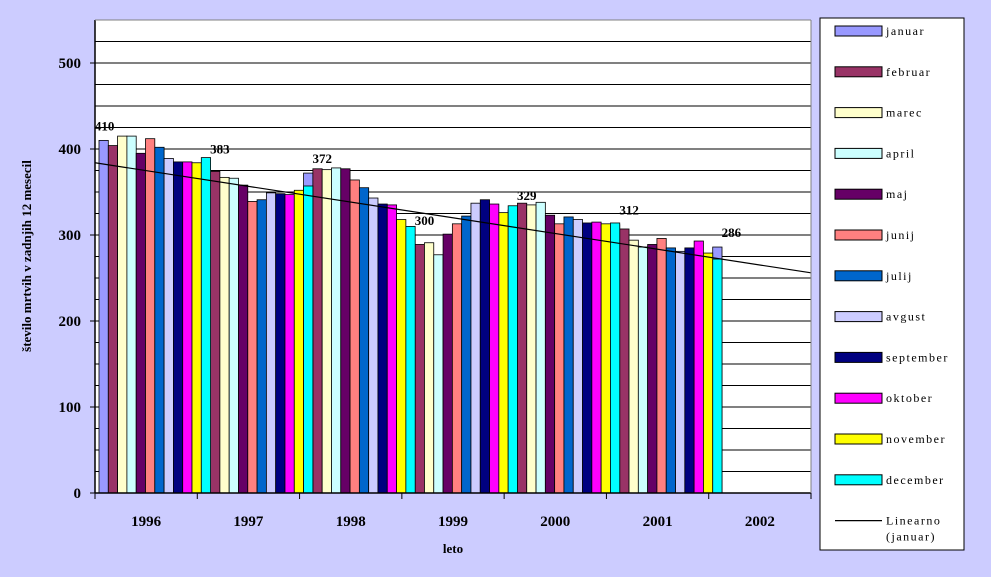  What do you see at coordinates (858, 235) in the screenshot?
I see `legend-swatch-junij` at bounding box center [858, 235].